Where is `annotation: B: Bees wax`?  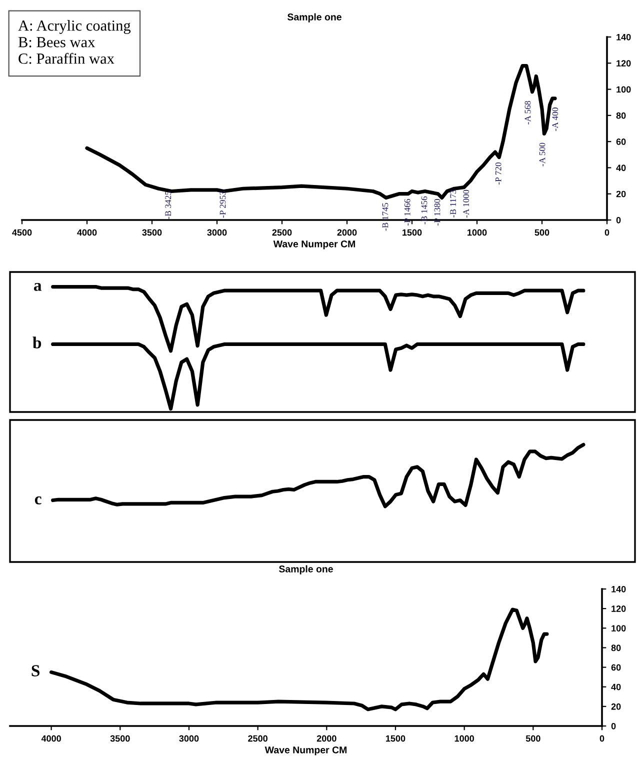
annotation: B: Bees wax is located at coordinates (57, 42).